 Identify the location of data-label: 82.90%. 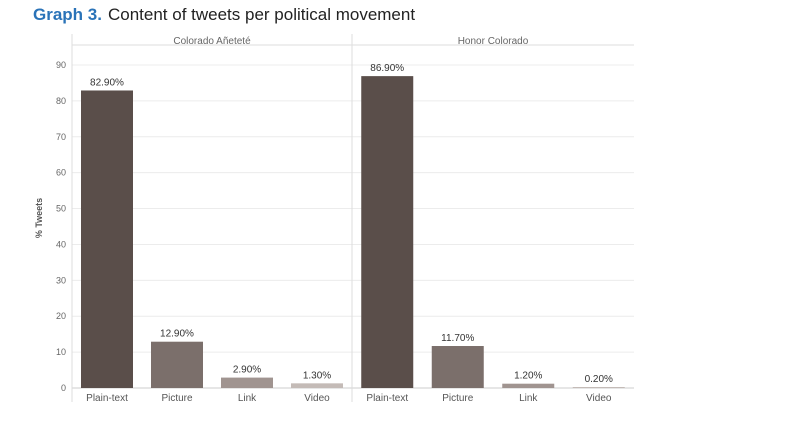
(107, 82).